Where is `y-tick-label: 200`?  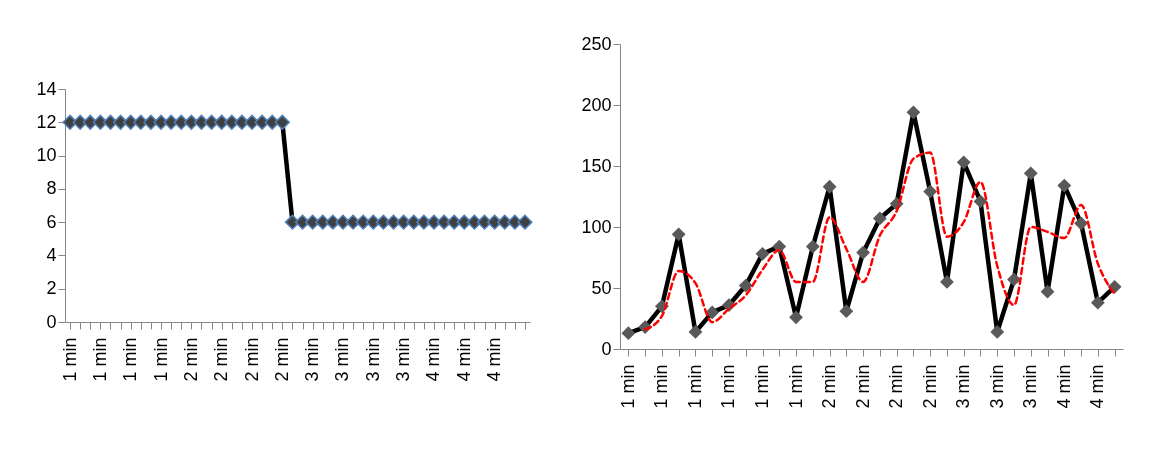
y-tick-label: 200 is located at coordinates (596, 104).